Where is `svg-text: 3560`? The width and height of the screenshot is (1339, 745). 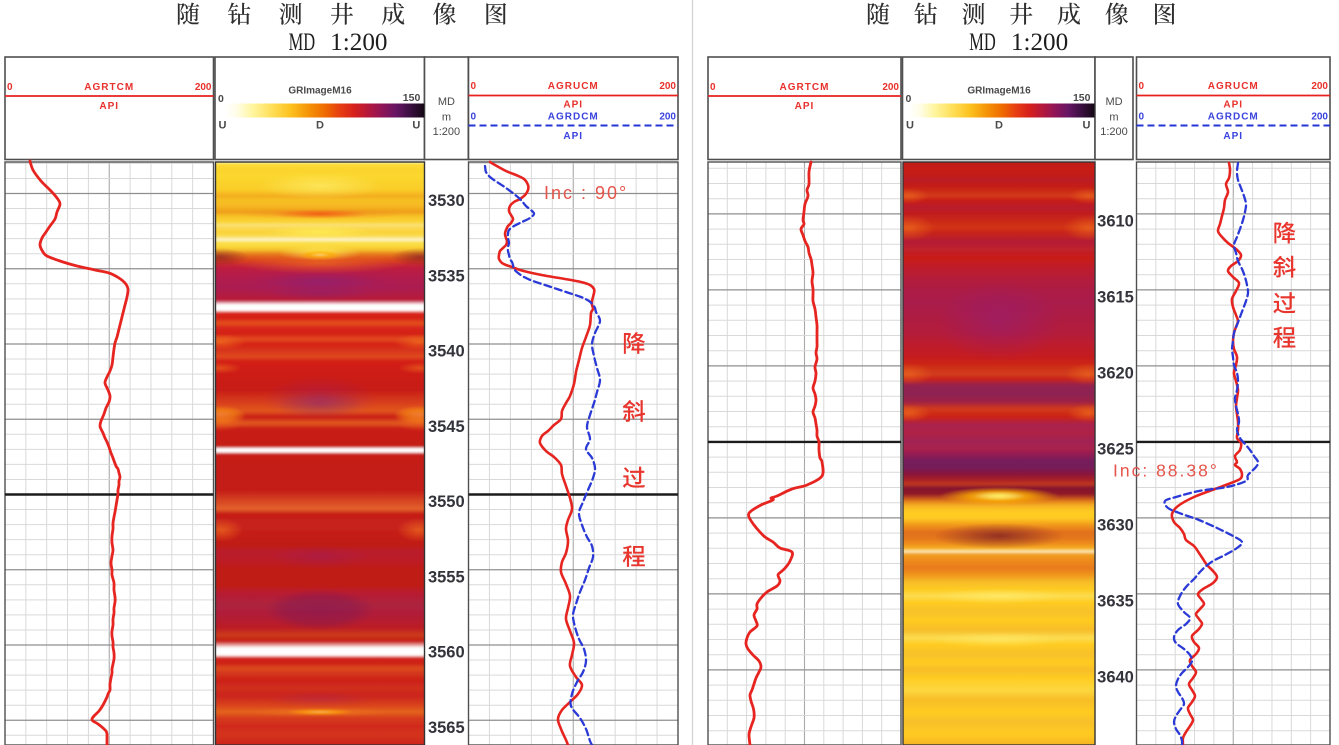
svg-text: 3560 is located at coordinates (446, 653).